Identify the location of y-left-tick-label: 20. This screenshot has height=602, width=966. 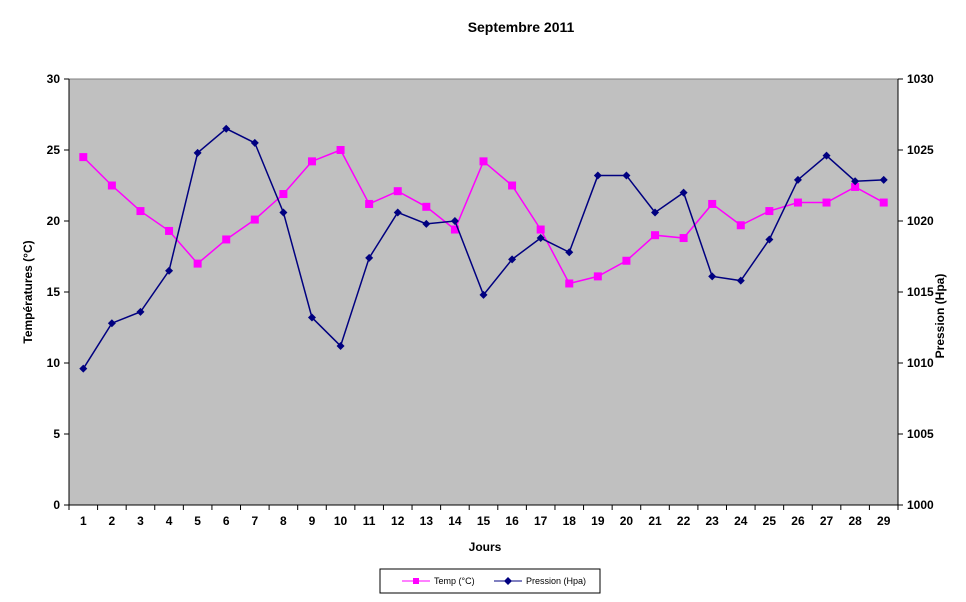
(54, 221).